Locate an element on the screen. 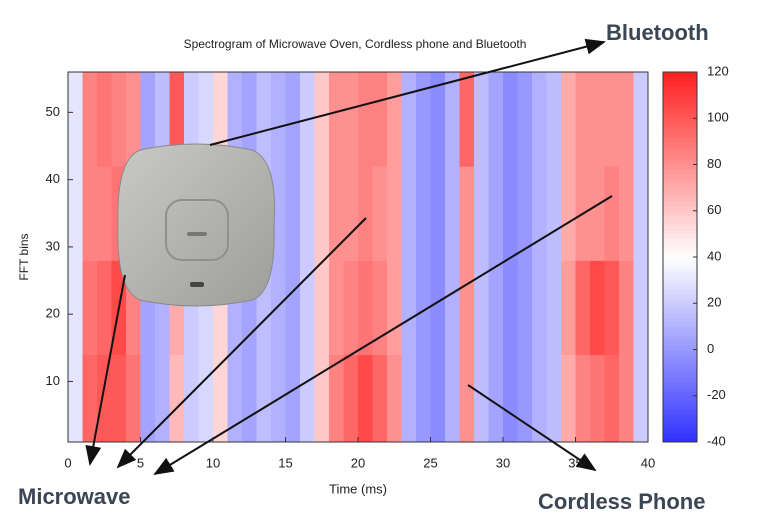 The width and height of the screenshot is (758, 522). y-tick-label: 30 is located at coordinates (53, 245).